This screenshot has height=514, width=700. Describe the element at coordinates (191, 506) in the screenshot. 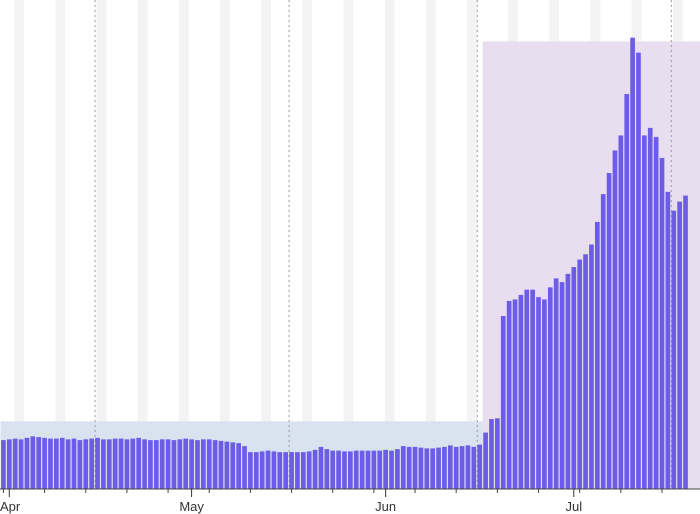

I see `x-tick-label: May` at that location.